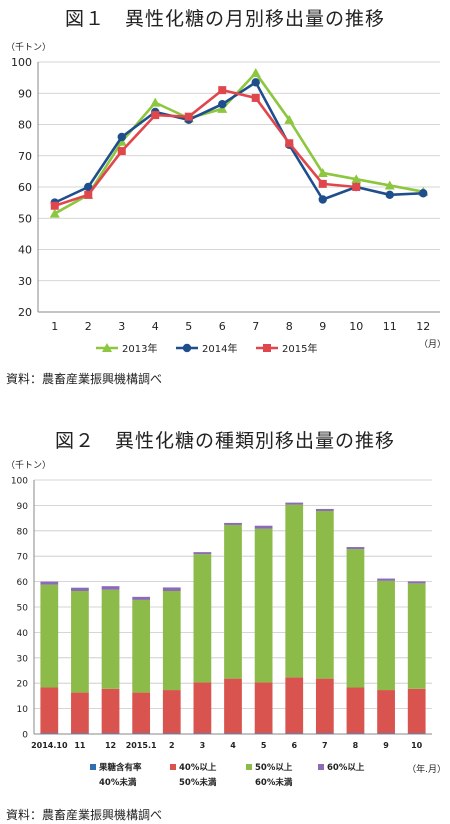  Describe the element at coordinates (198, 767) in the screenshot. I see `legend-label: 40%以上` at that location.